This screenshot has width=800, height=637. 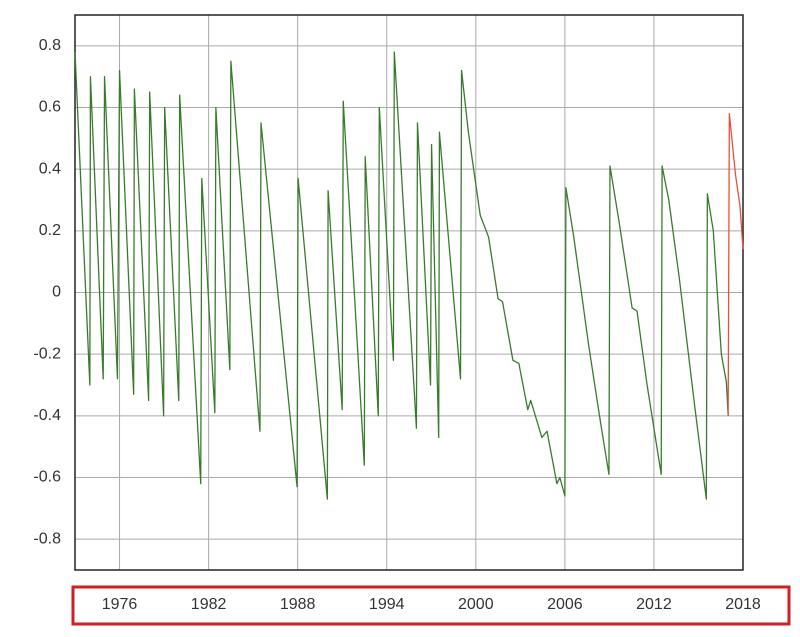 What do you see at coordinates (209, 604) in the screenshot?
I see `x-tick-label: 1982` at bounding box center [209, 604].